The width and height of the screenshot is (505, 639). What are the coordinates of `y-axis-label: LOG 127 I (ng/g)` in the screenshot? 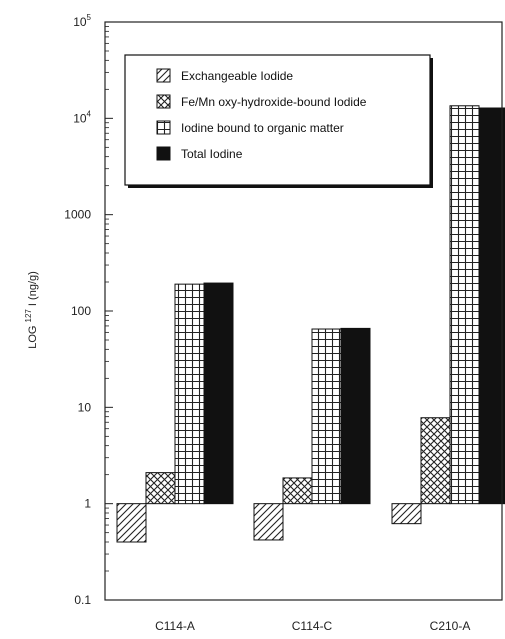 It's located at (31, 310).